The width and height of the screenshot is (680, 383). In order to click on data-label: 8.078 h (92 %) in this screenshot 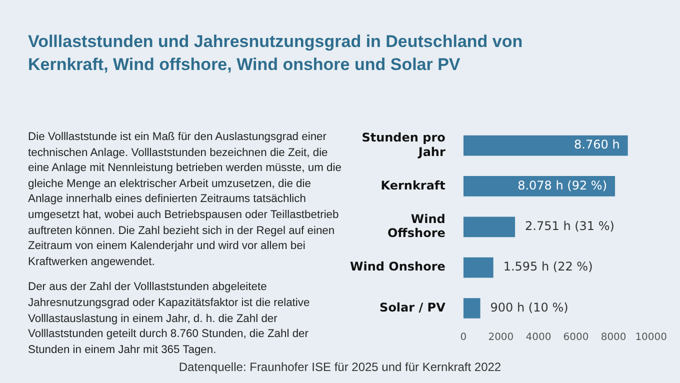, I will do `click(563, 185)`.